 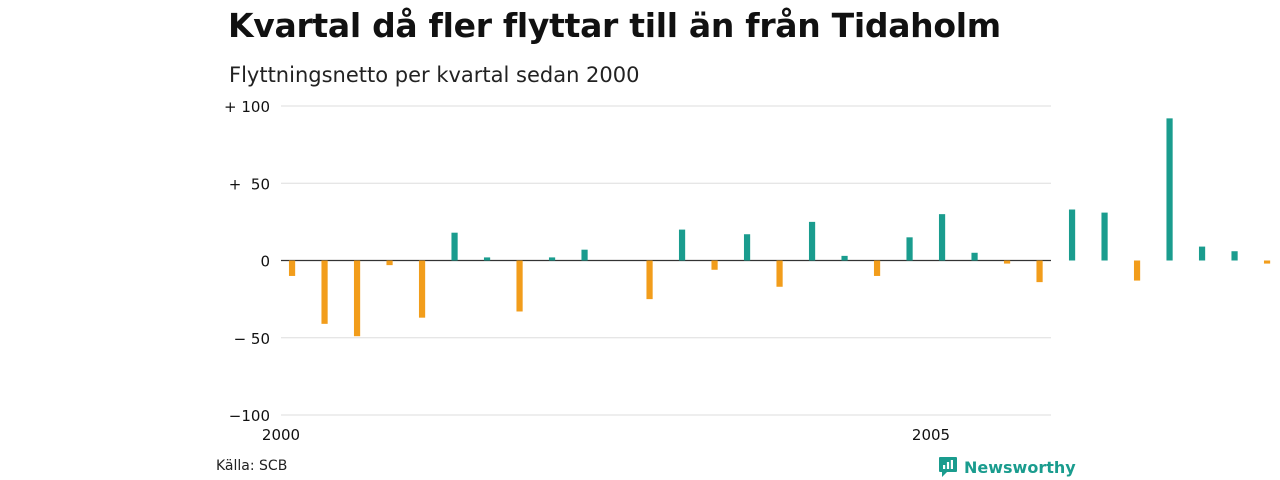 I want to click on y-tick-label: − 50, so click(x=252, y=339).